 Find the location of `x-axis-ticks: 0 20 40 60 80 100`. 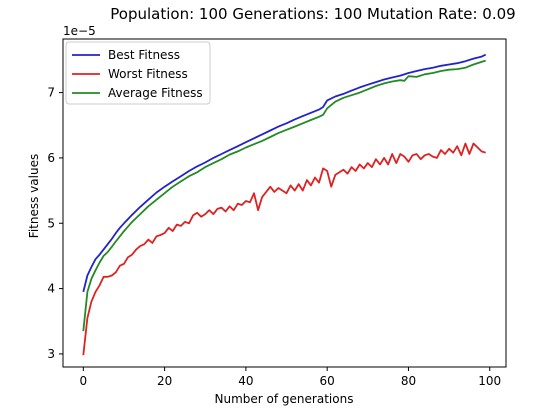

x-axis-ticks: 0 20 40 60 80 100 is located at coordinates (290, 377).